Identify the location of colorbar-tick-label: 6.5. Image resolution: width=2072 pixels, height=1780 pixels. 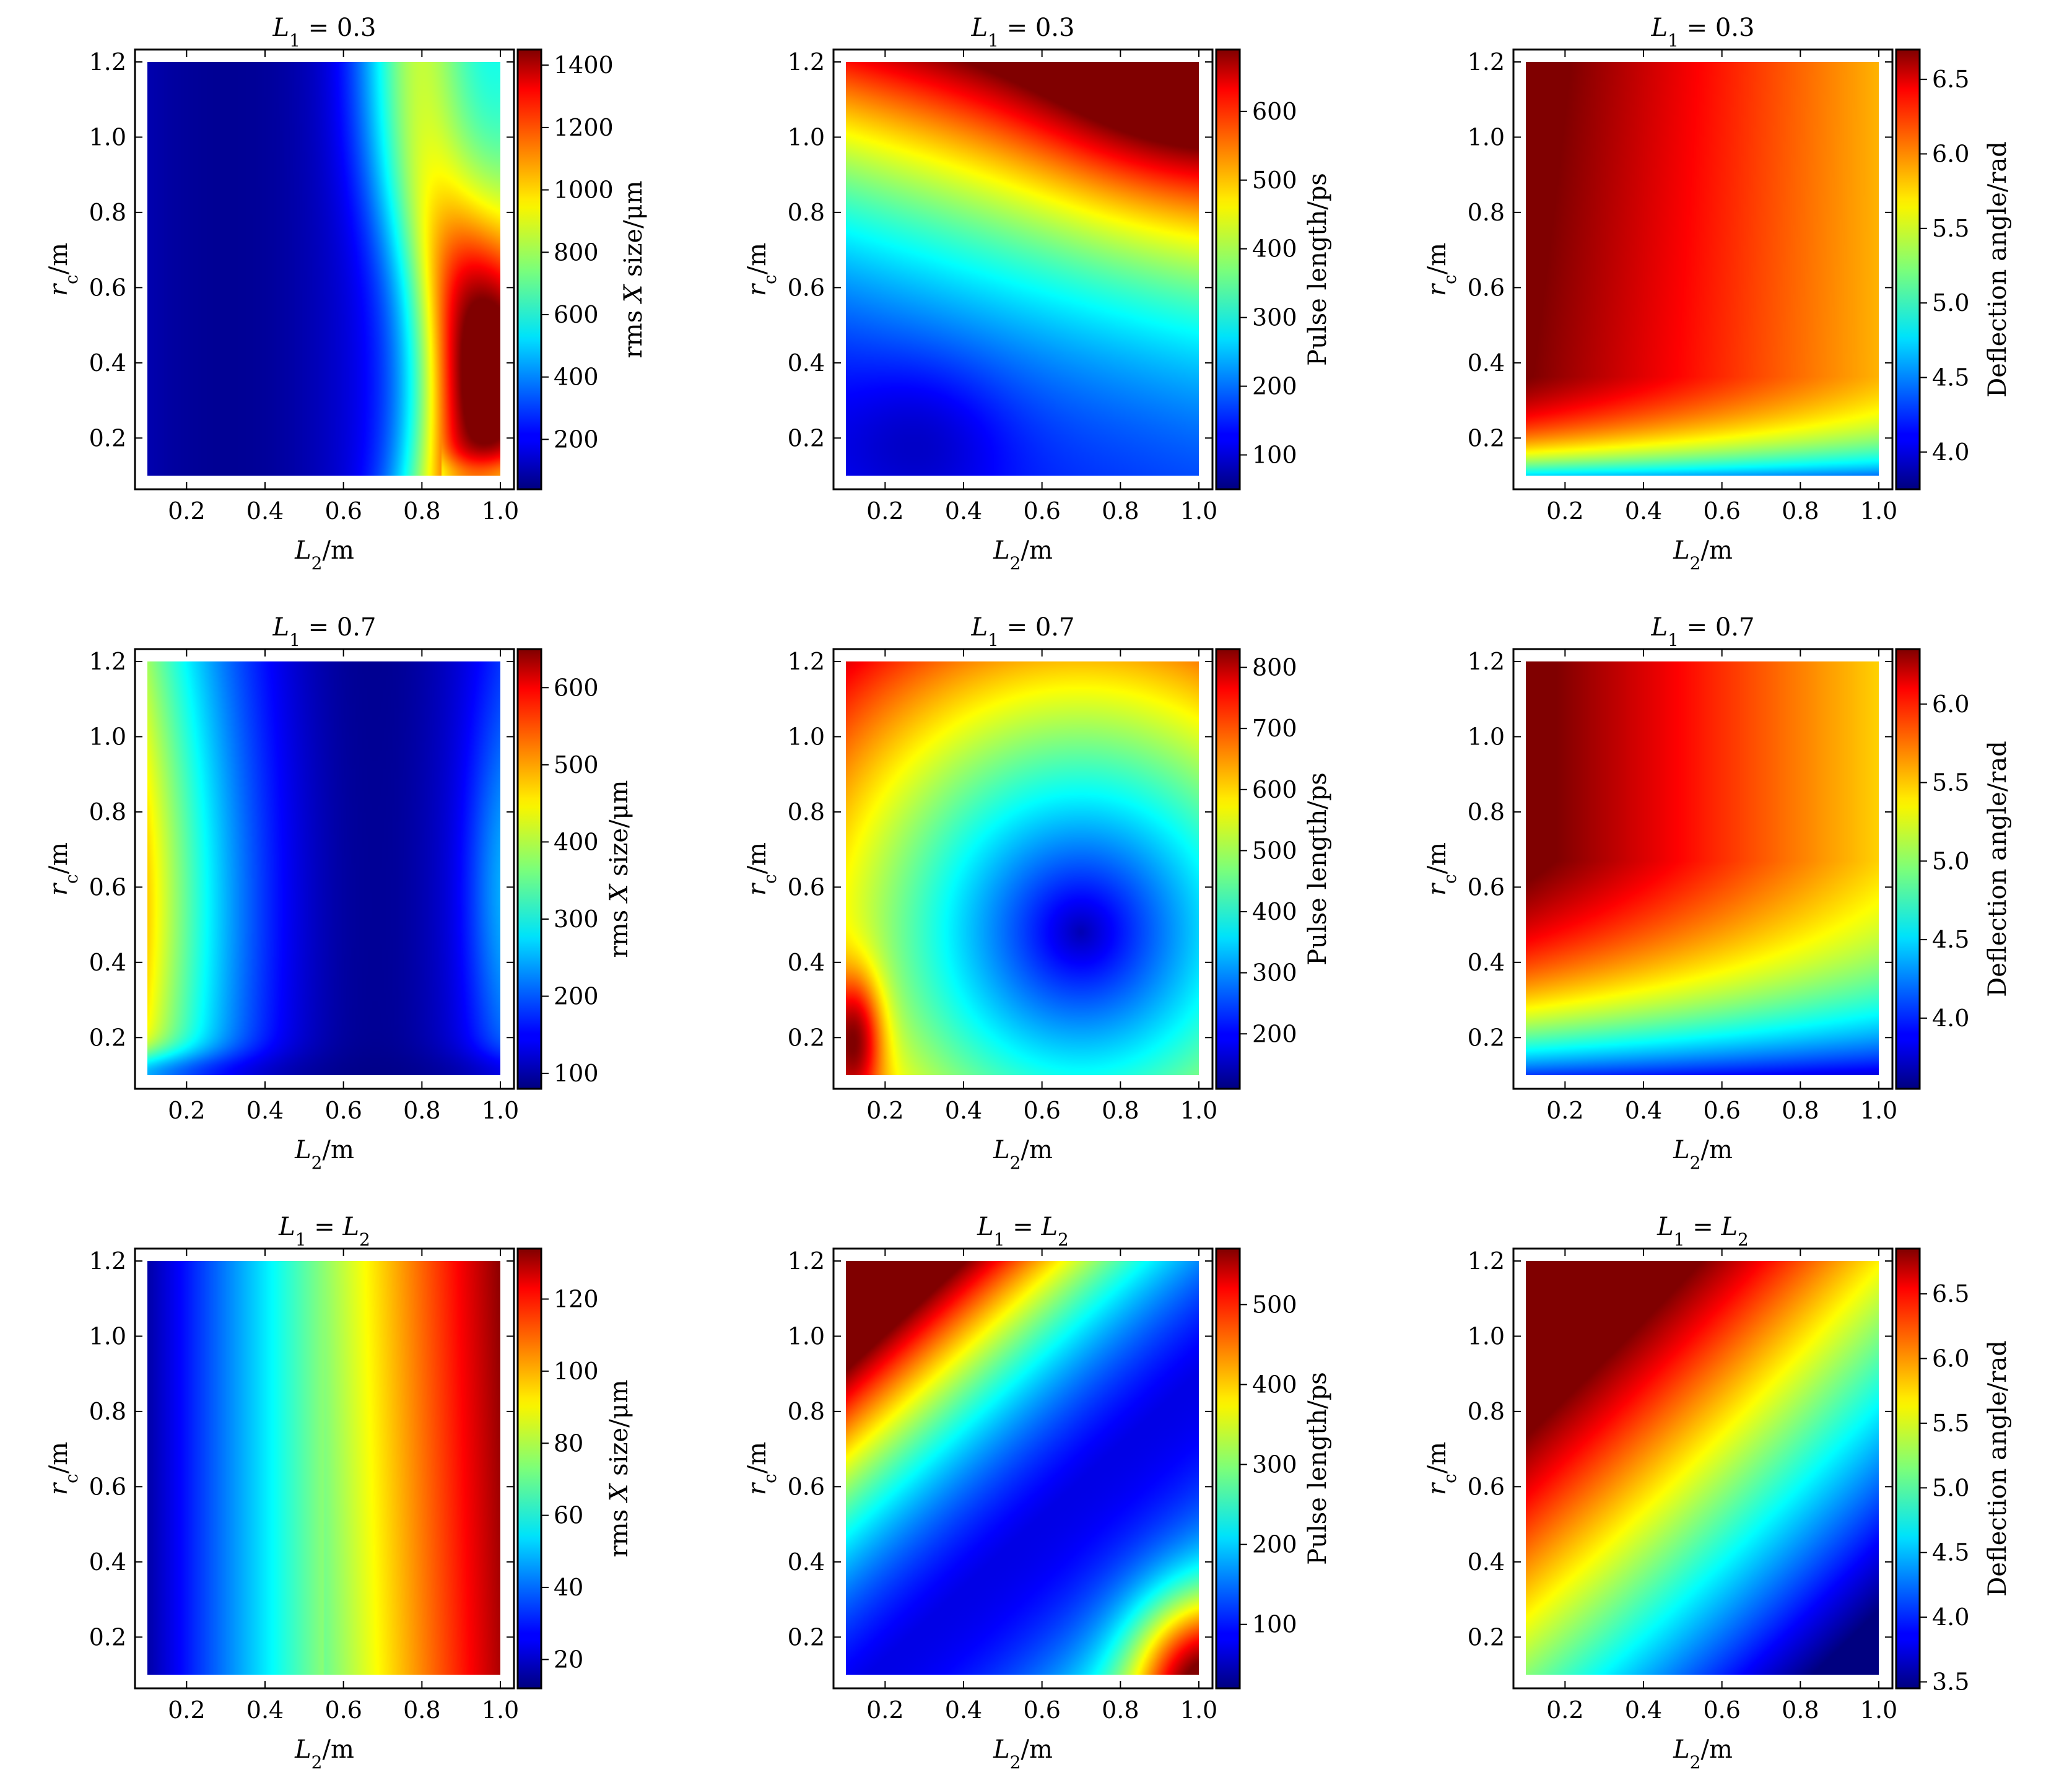
(1950, 1293).